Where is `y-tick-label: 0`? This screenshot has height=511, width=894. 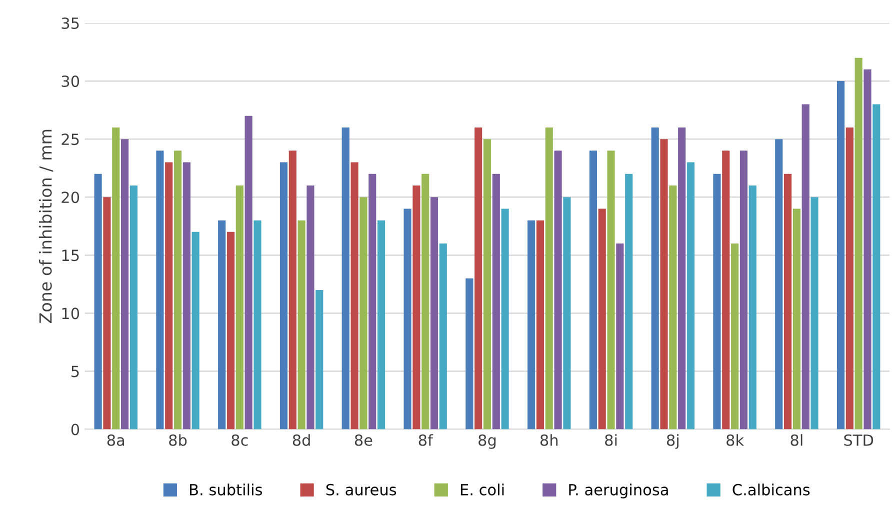
y-tick-label: 0 is located at coordinates (75, 430).